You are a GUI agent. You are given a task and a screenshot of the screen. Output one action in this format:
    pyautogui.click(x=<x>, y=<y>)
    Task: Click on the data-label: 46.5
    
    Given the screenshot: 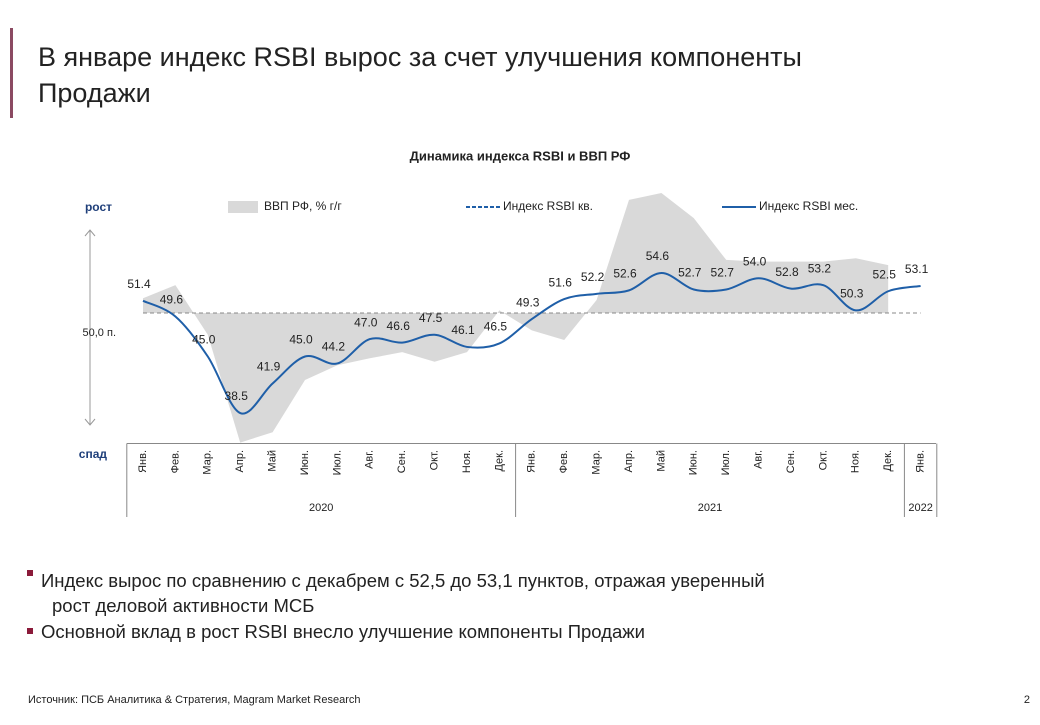 What is the action you would take?
    pyautogui.click(x=496, y=327)
    